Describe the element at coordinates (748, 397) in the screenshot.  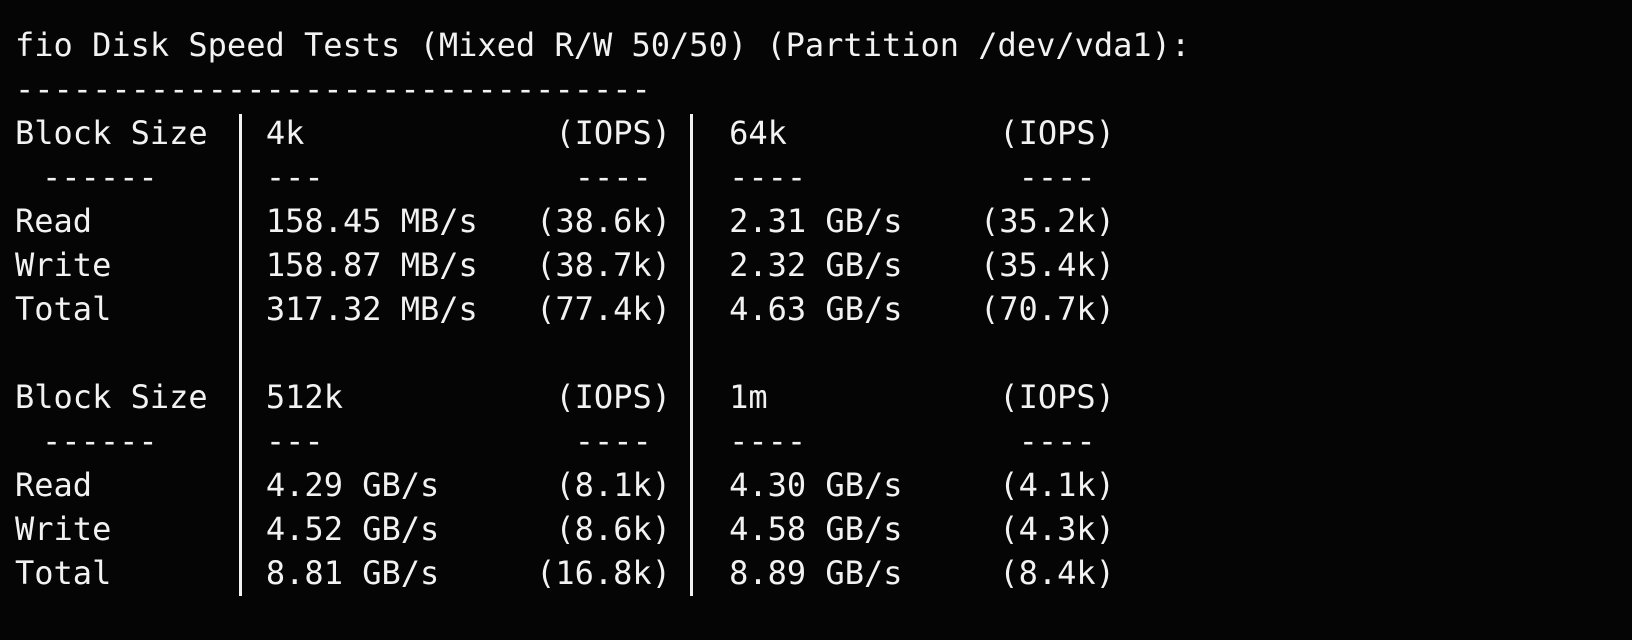
I see `throughput: 1m` at that location.